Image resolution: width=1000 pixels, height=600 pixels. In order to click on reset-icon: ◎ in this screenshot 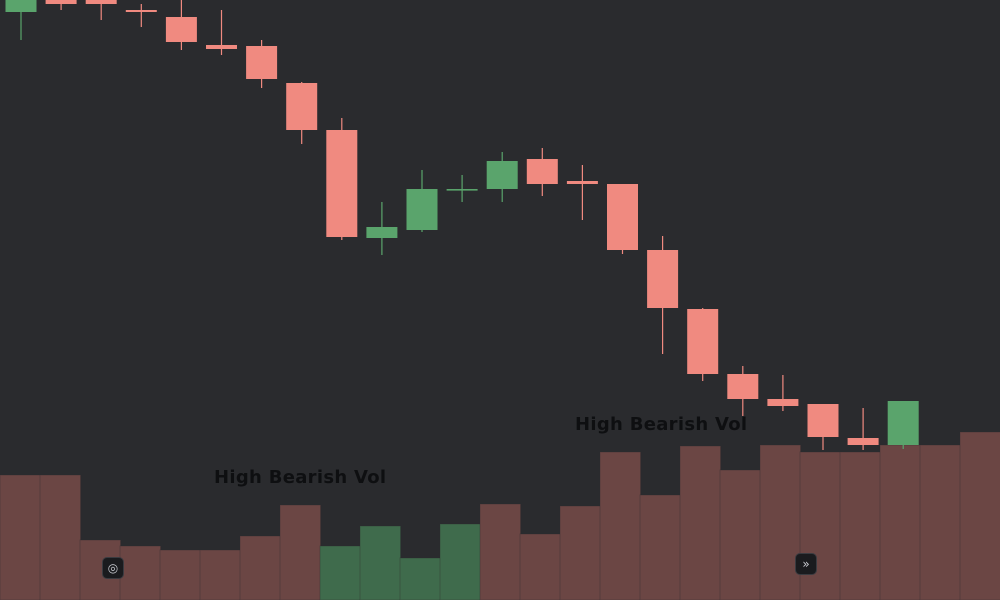, I will do `click(113, 568)`.